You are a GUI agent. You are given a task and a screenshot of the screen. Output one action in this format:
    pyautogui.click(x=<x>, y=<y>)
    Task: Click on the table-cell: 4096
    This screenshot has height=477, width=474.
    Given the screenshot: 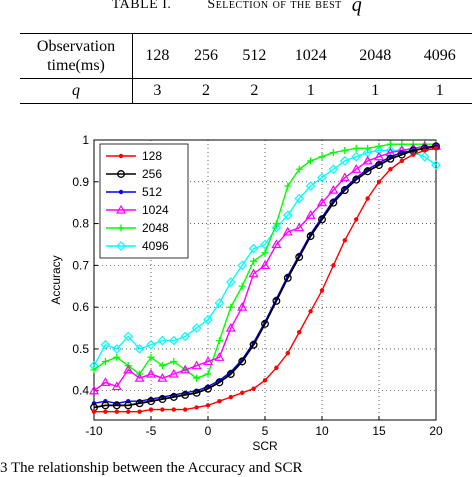 What is the action you would take?
    pyautogui.click(x=439, y=56)
    